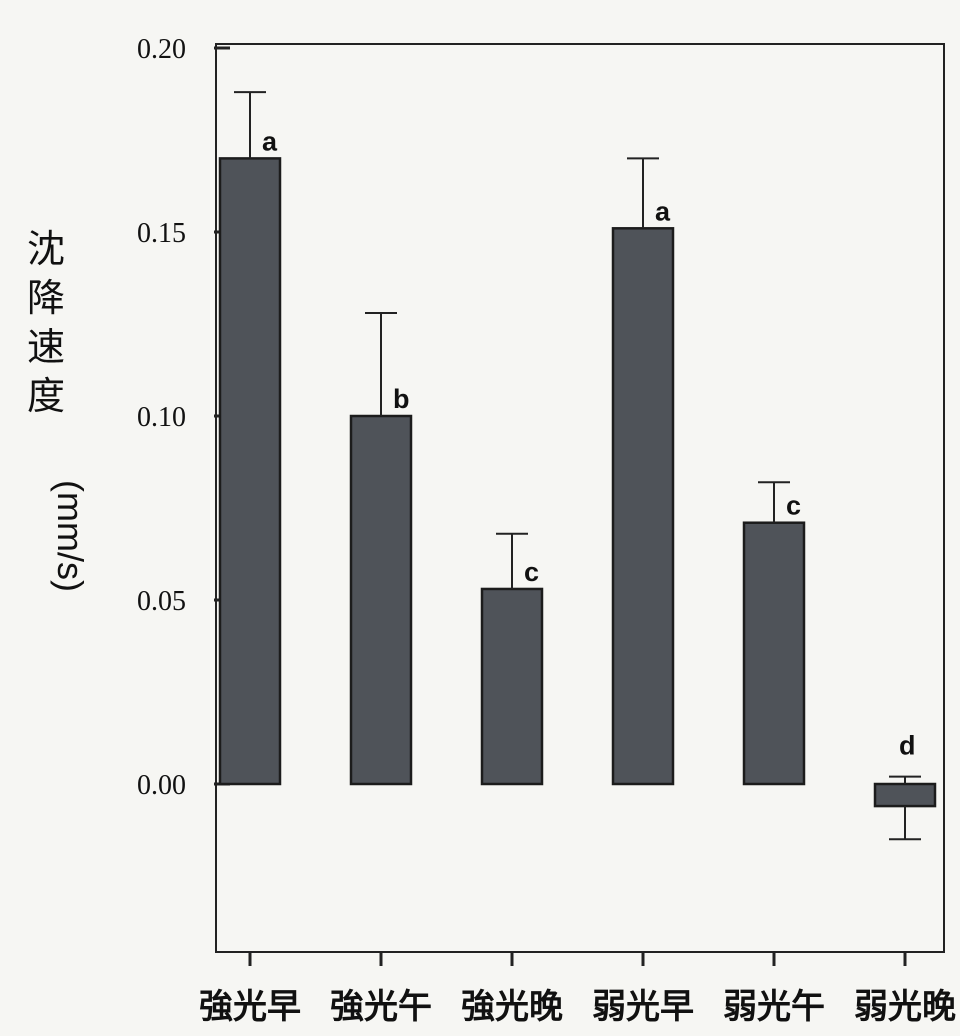  I want to click on x-tick-label: 弱光早, so click(643, 1007).